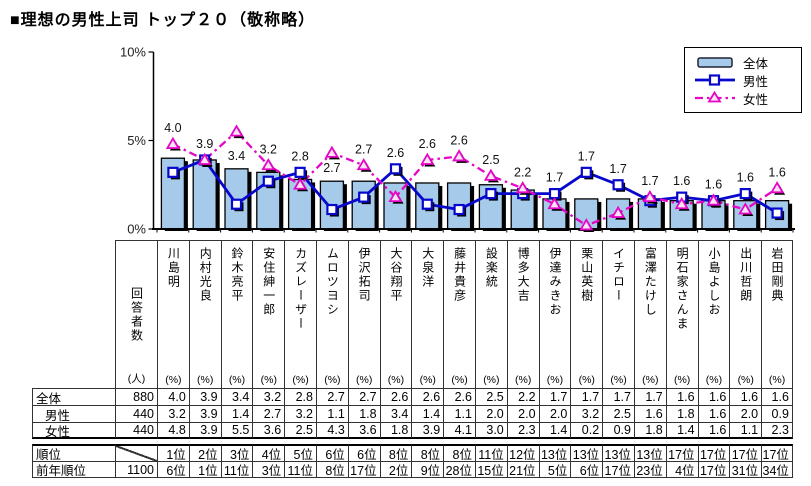 The width and height of the screenshot is (811, 486). What do you see at coordinates (204, 452) in the screenshot?
I see `value-cell: 2位` at bounding box center [204, 452].